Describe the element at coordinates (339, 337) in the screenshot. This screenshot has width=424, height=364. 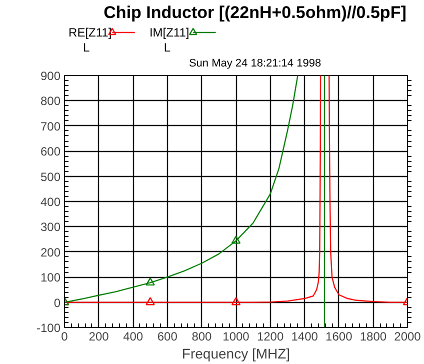
I see `x-tick-label: 1600` at that location.